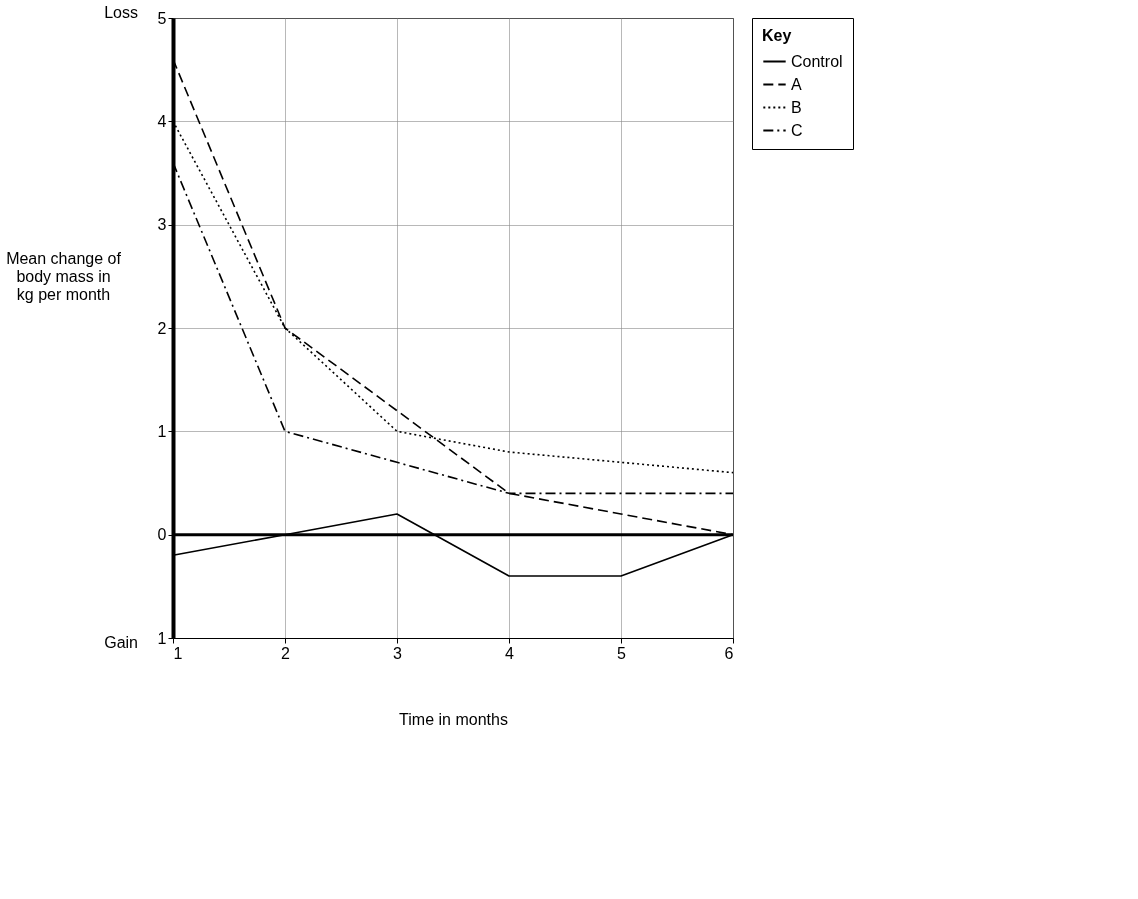 Image resolution: width=1138 pixels, height=899 pixels. Describe the element at coordinates (286, 653) in the screenshot. I see `x-tick-label: 2` at that location.